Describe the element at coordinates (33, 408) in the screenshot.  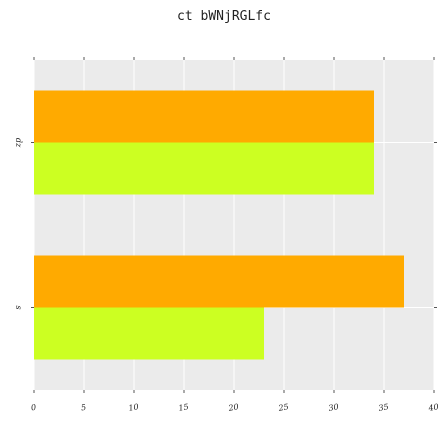
I see `x-tick-label-0: 0` at that location.